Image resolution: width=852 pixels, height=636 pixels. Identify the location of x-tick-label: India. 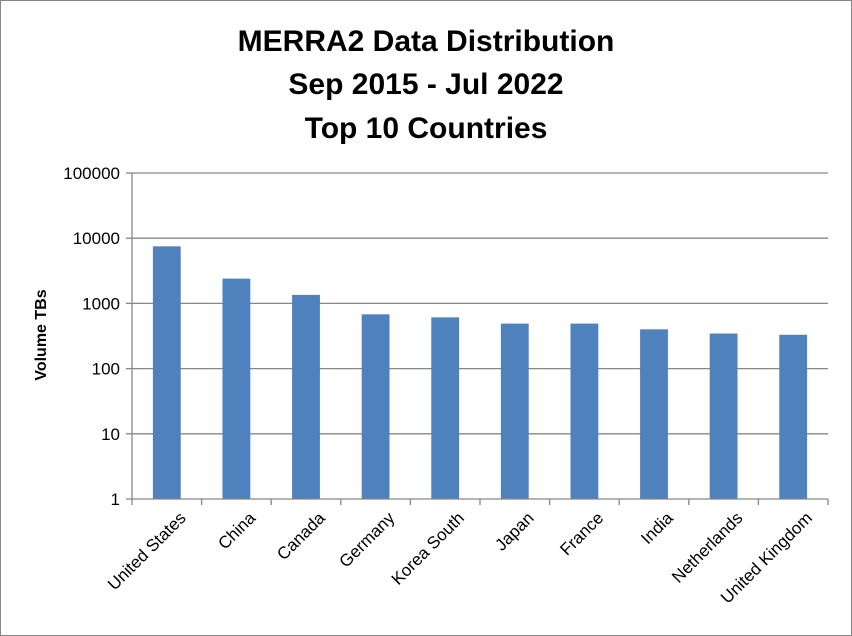
(657, 528).